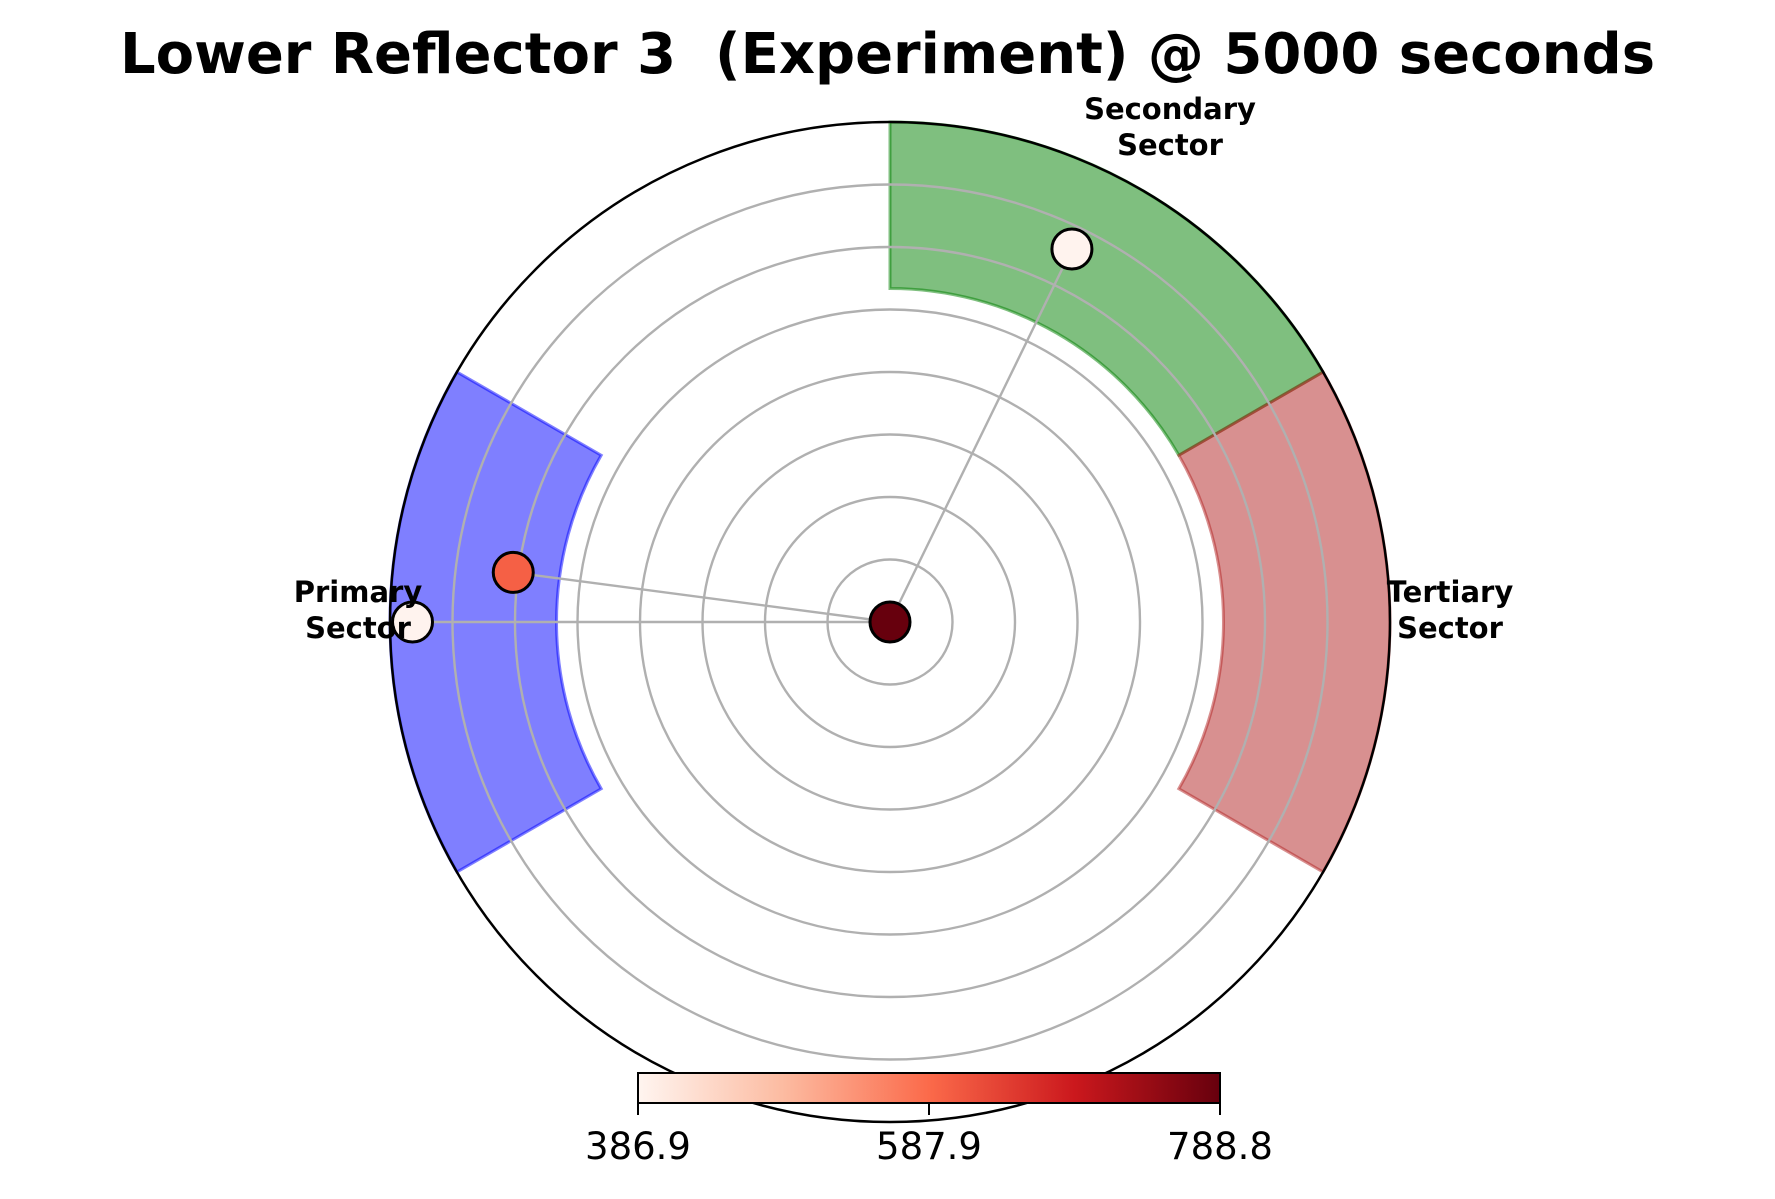 Image resolution: width=1775 pixels, height=1199 pixels. I want to click on points-layer, so click(742, 435).